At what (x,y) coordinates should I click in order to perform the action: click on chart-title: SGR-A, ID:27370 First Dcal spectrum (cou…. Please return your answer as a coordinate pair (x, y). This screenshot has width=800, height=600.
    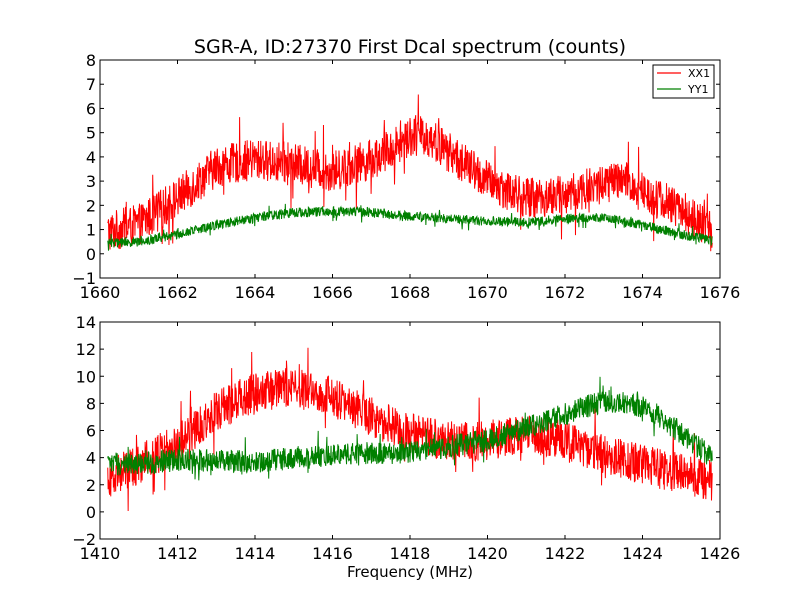
    Looking at the image, I should click on (410, 47).